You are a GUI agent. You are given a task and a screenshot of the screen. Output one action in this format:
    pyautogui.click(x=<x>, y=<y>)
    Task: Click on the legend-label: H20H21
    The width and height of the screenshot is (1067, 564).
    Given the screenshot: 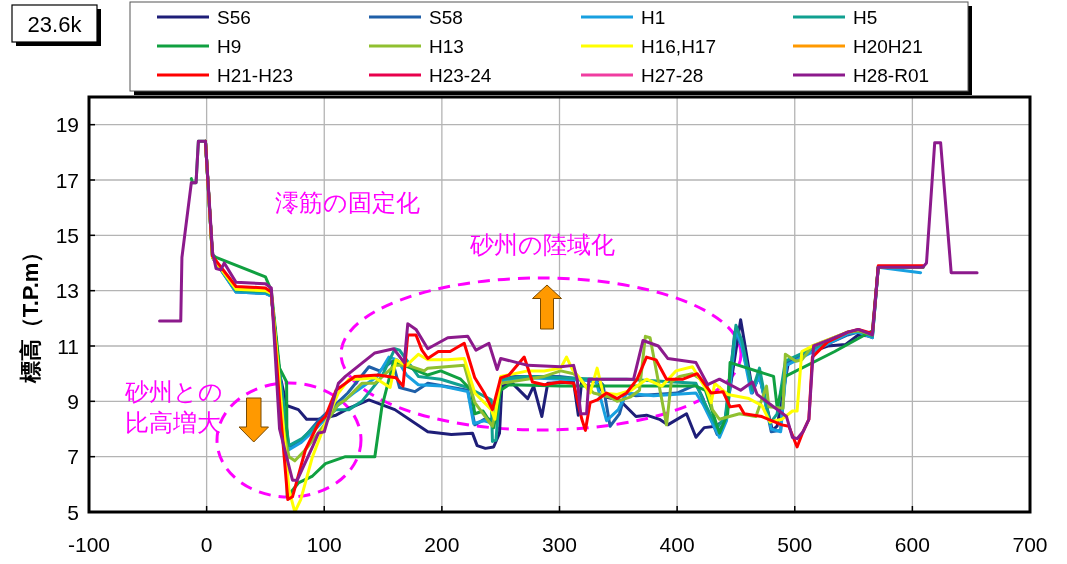 What is the action you would take?
    pyautogui.click(x=888, y=46)
    